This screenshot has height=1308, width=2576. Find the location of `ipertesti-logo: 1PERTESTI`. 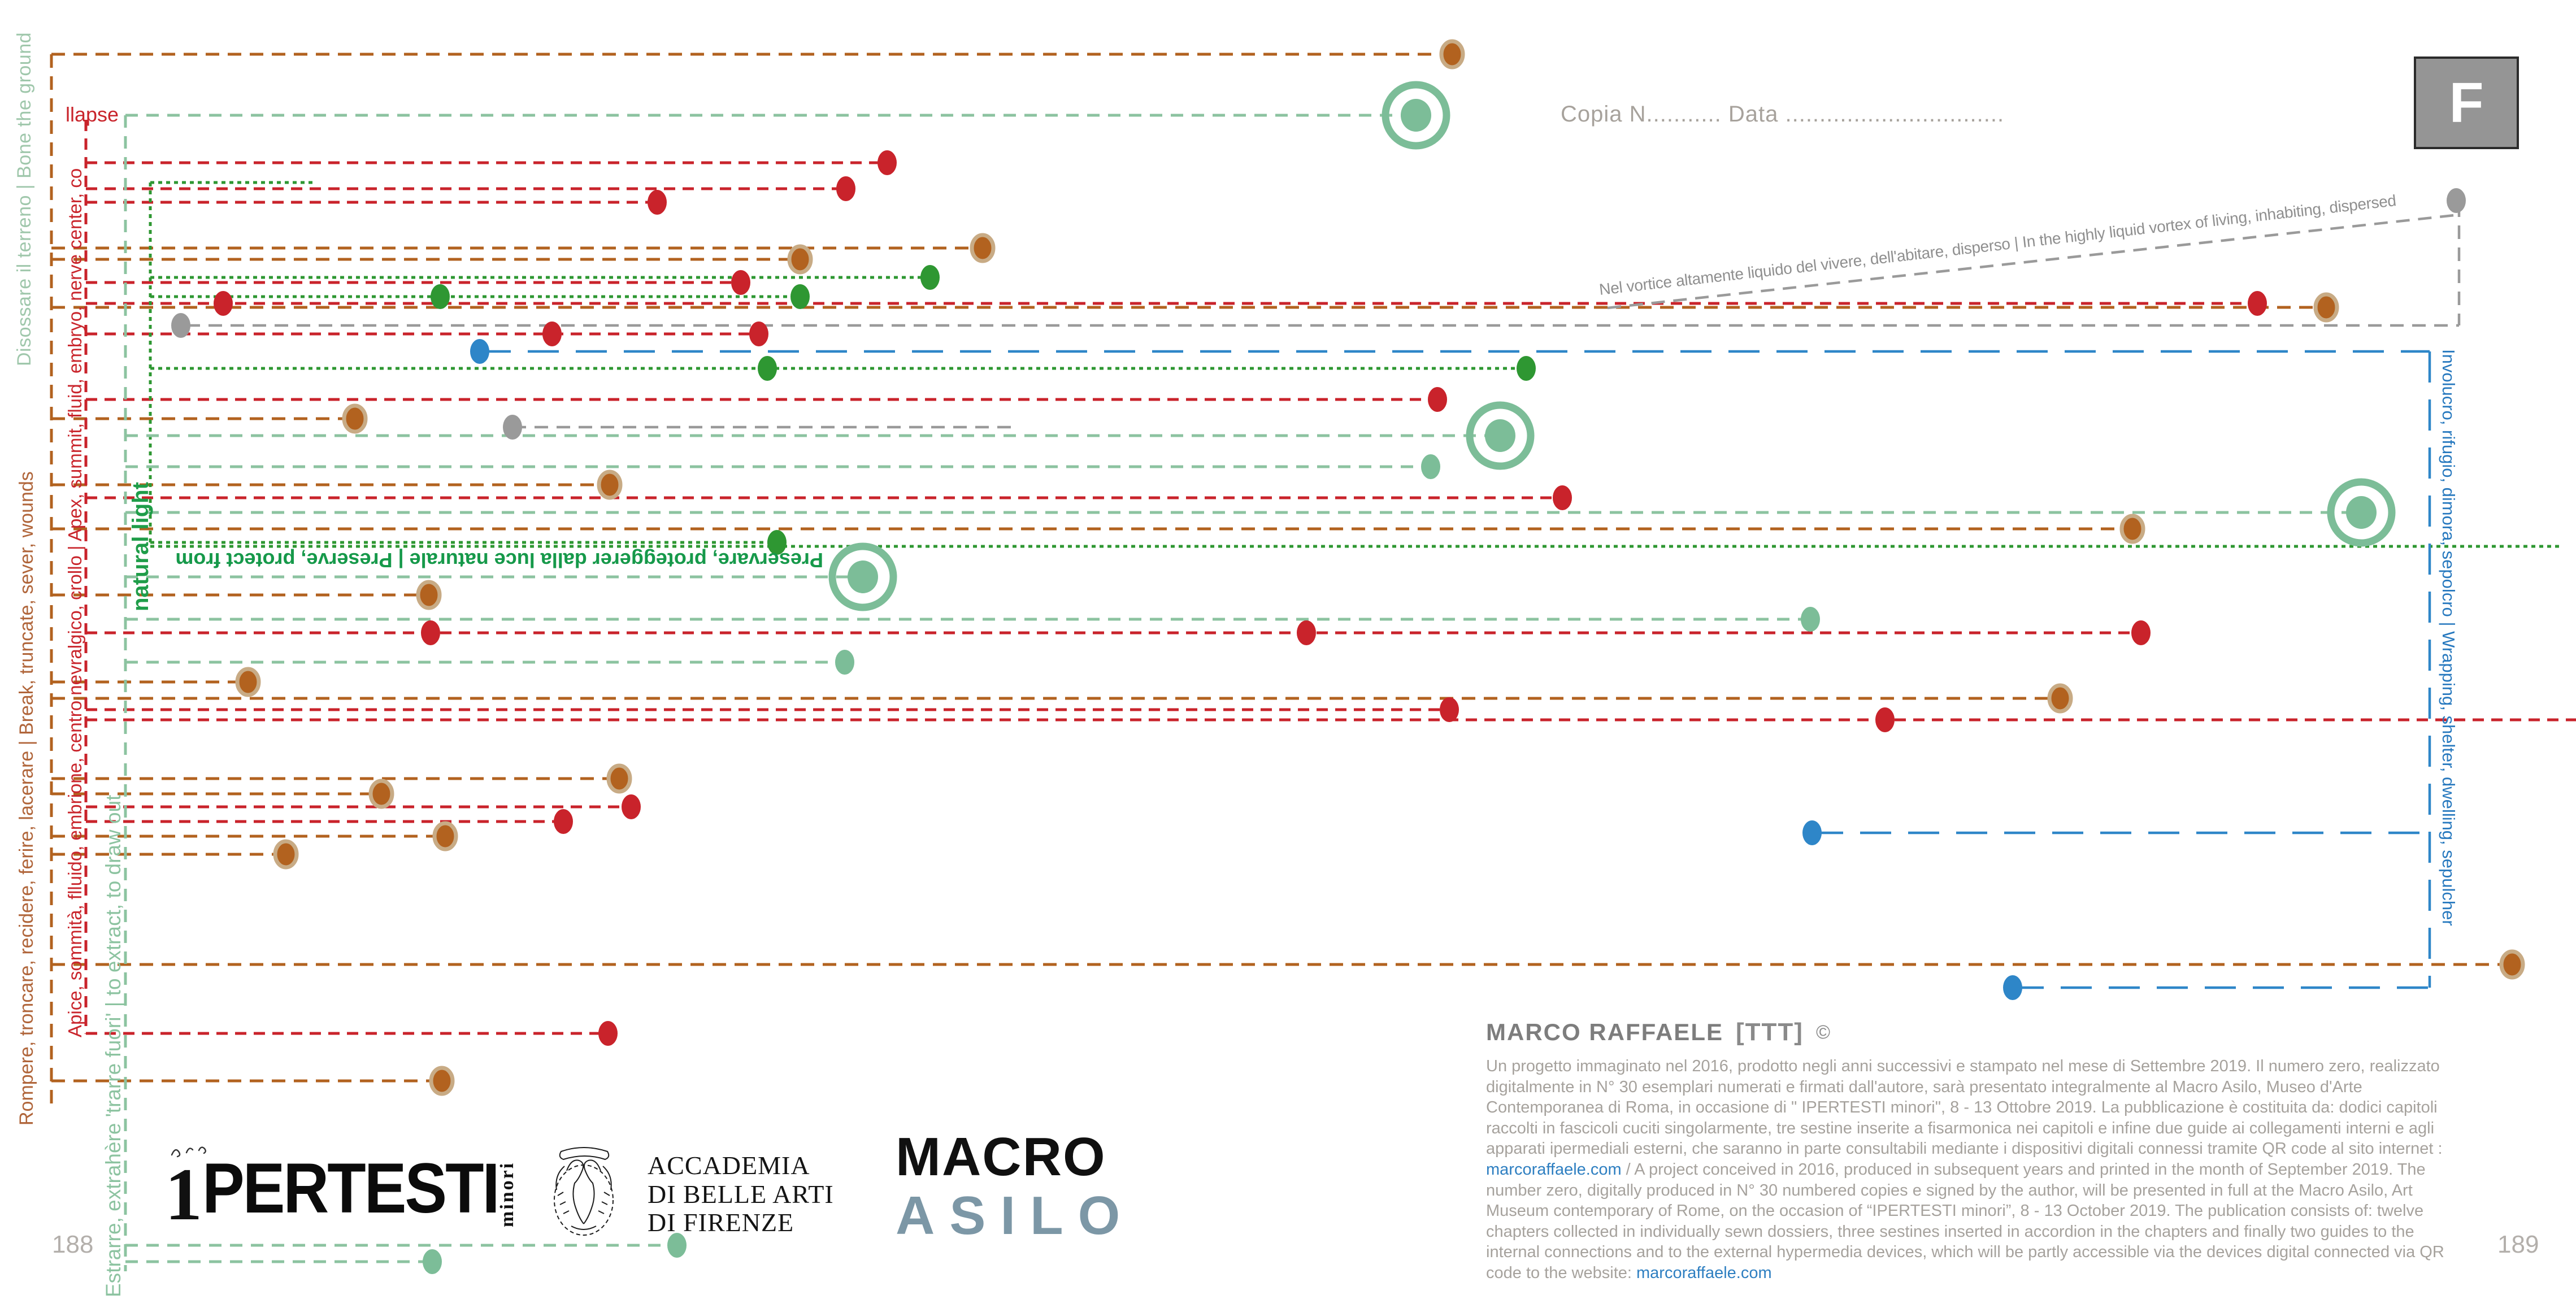

ipertesti-logo: 1PERTESTI is located at coordinates (332, 1192).